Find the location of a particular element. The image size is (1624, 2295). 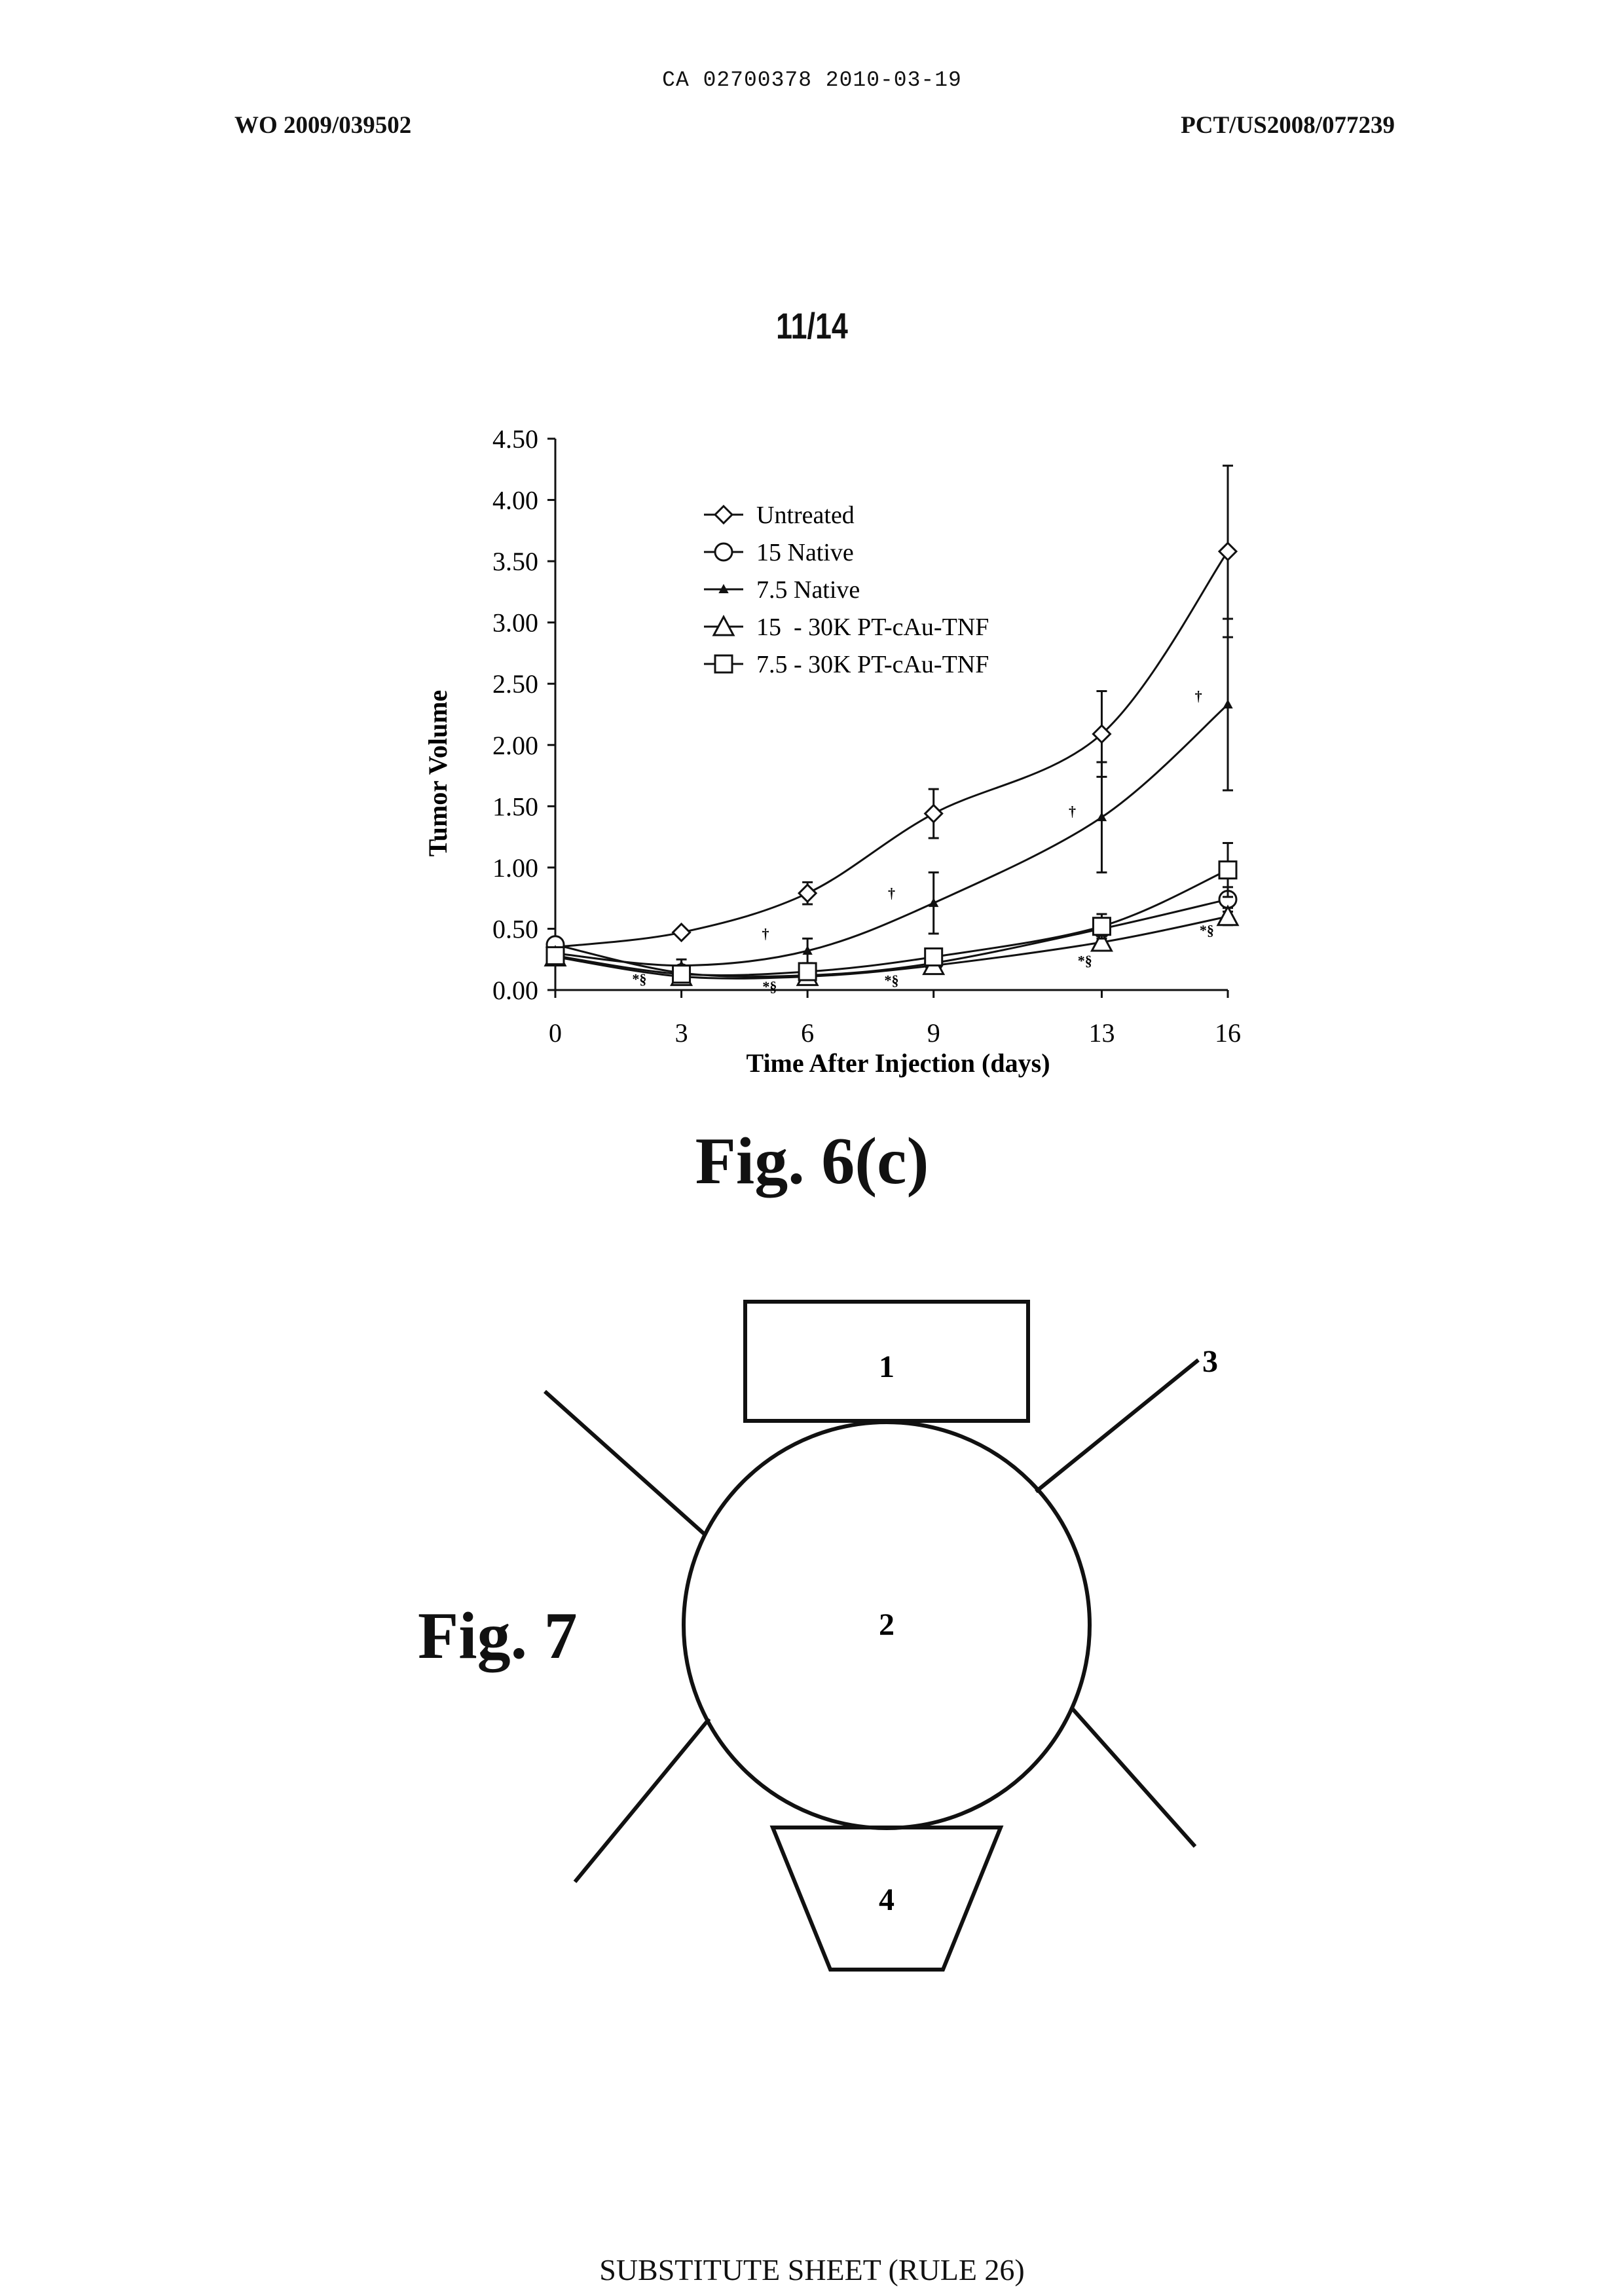

line-upper-left is located at coordinates (625, 1463).